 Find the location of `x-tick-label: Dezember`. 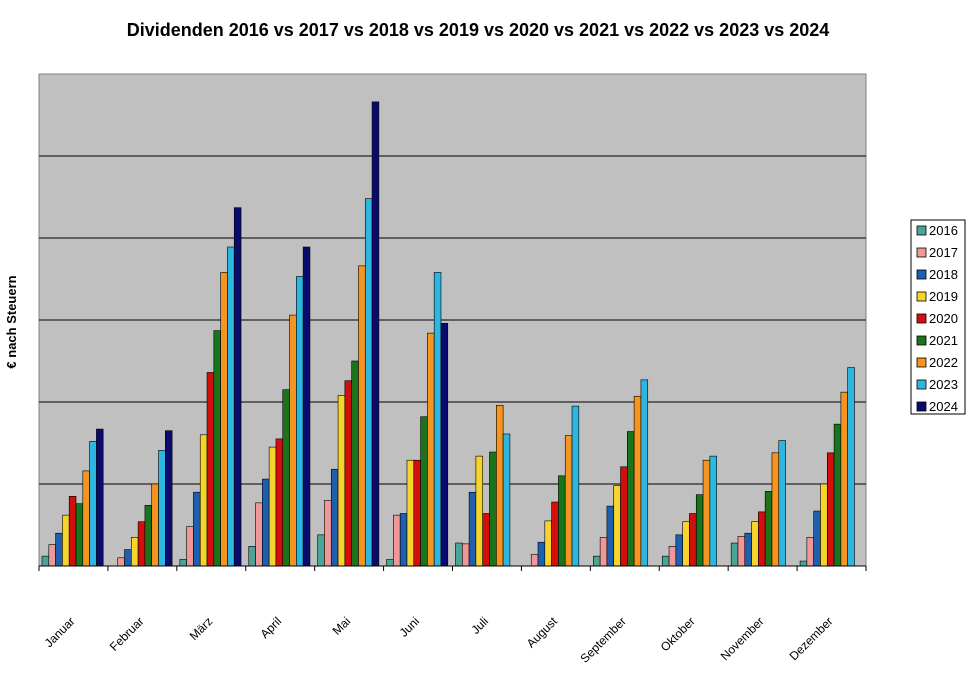

x-tick-label: Dezember is located at coordinates (811, 638).